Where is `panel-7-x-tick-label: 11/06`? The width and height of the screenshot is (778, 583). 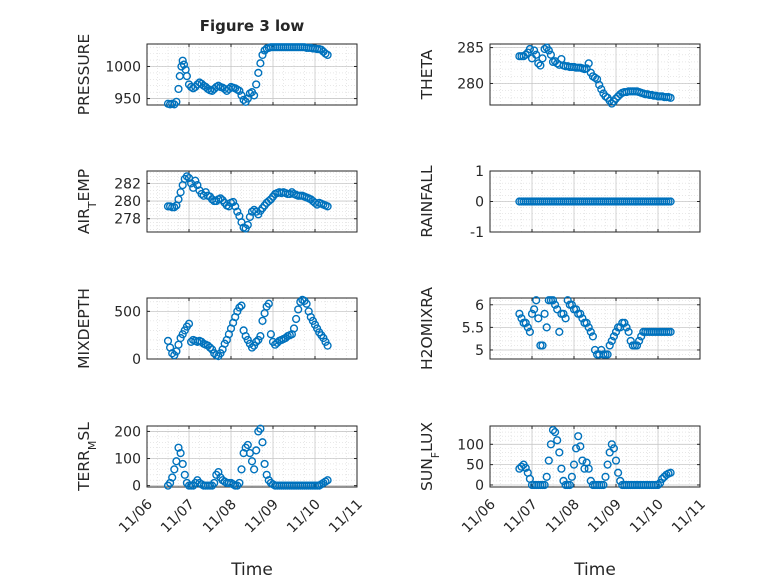
panel-7-x-tick-label: 11/06 is located at coordinates (136, 516).